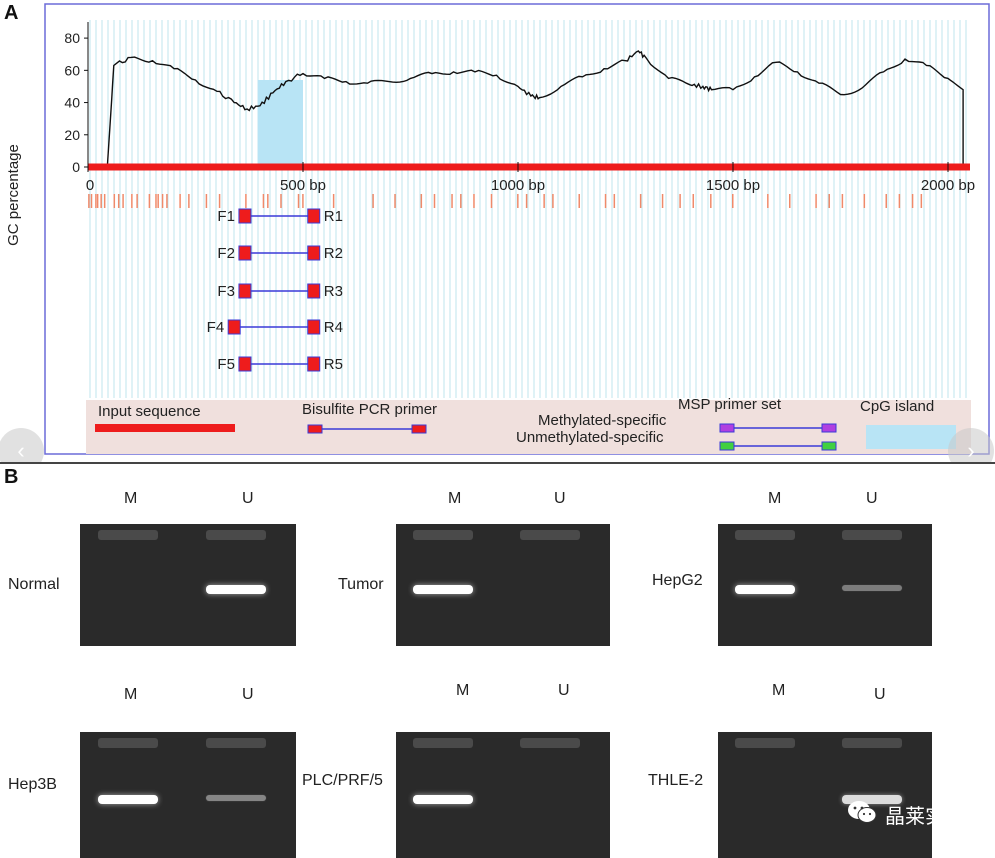 This screenshot has width=995, height=858. I want to click on watermark: 晶莱实验, so click(906, 814).